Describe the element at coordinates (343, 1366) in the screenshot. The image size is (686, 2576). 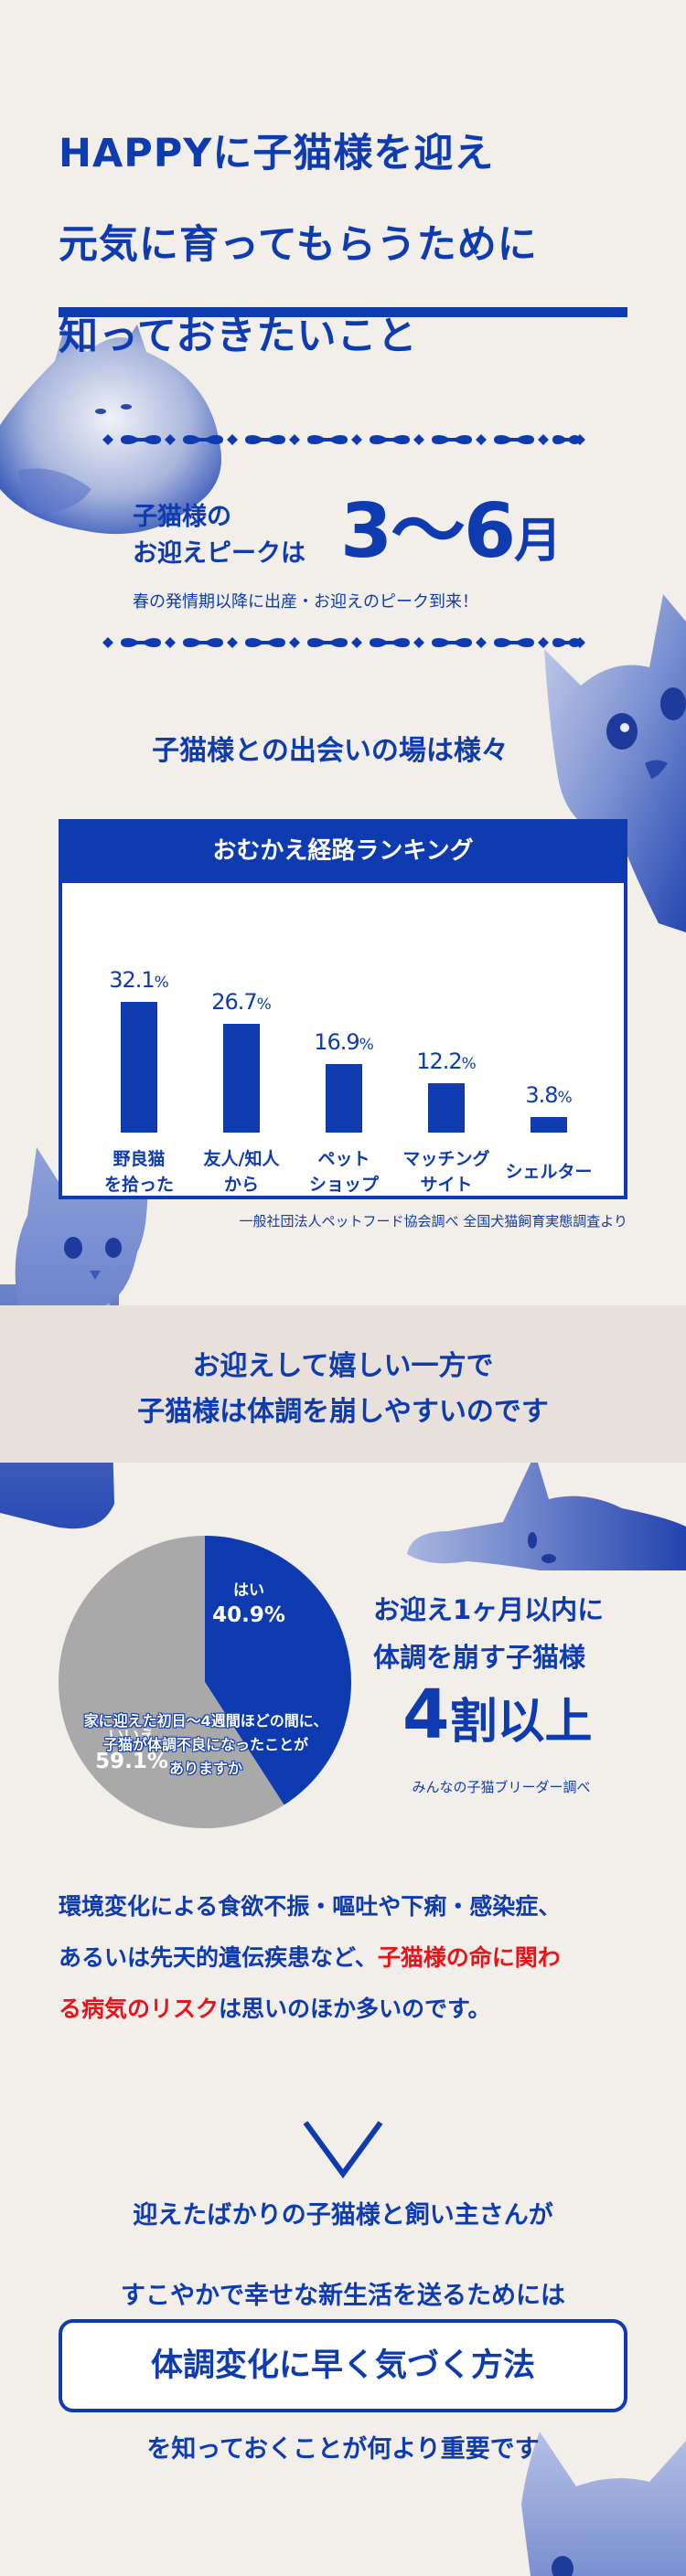
I see `warning-band-line-1: お迎えして嬉しい一方で` at that location.